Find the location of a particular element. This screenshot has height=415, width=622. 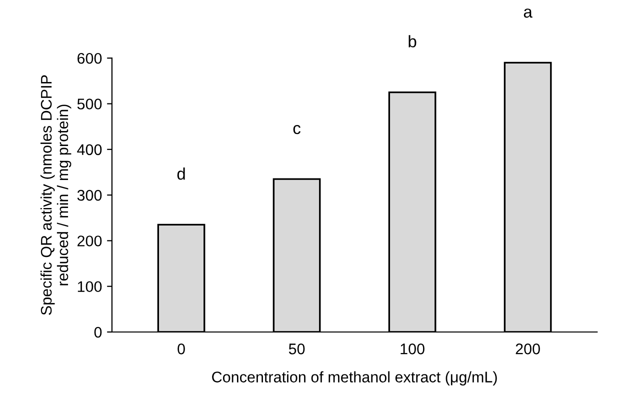

x-tick-label: 200 is located at coordinates (528, 349).